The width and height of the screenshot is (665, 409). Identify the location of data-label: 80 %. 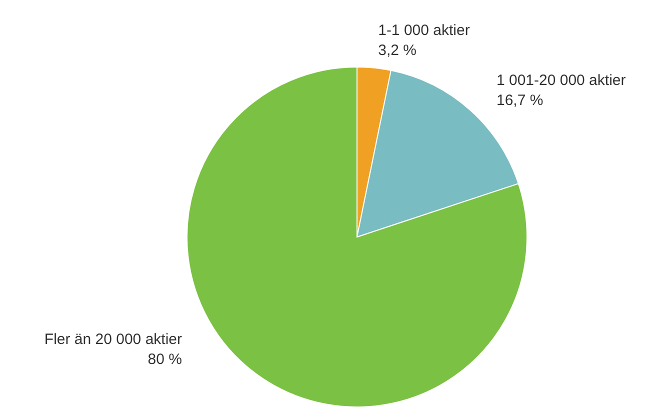
(165, 359).